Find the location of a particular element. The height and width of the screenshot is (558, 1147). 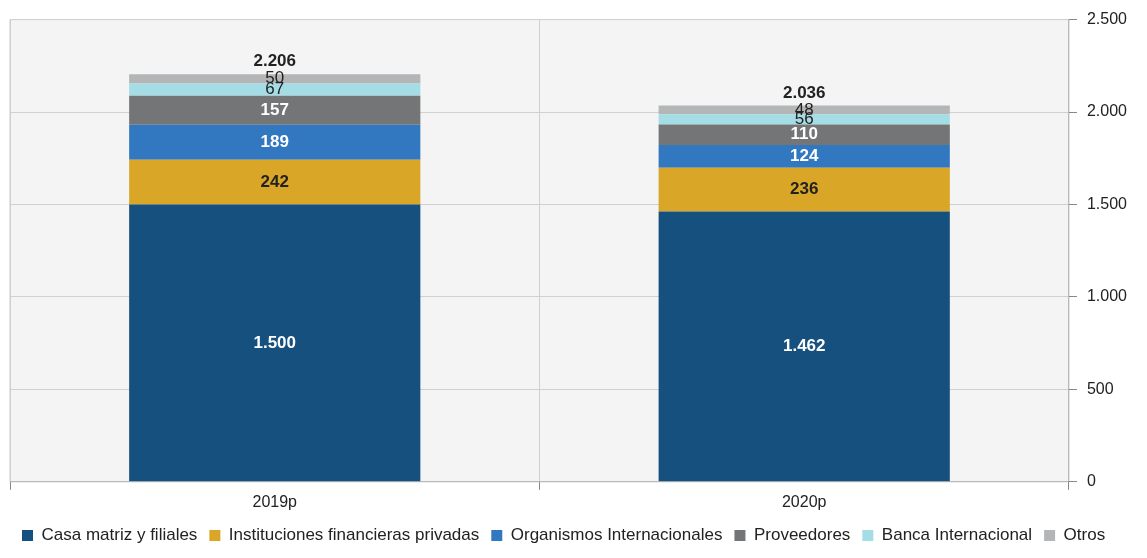

y-tick-label: 500 is located at coordinates (1100, 388).